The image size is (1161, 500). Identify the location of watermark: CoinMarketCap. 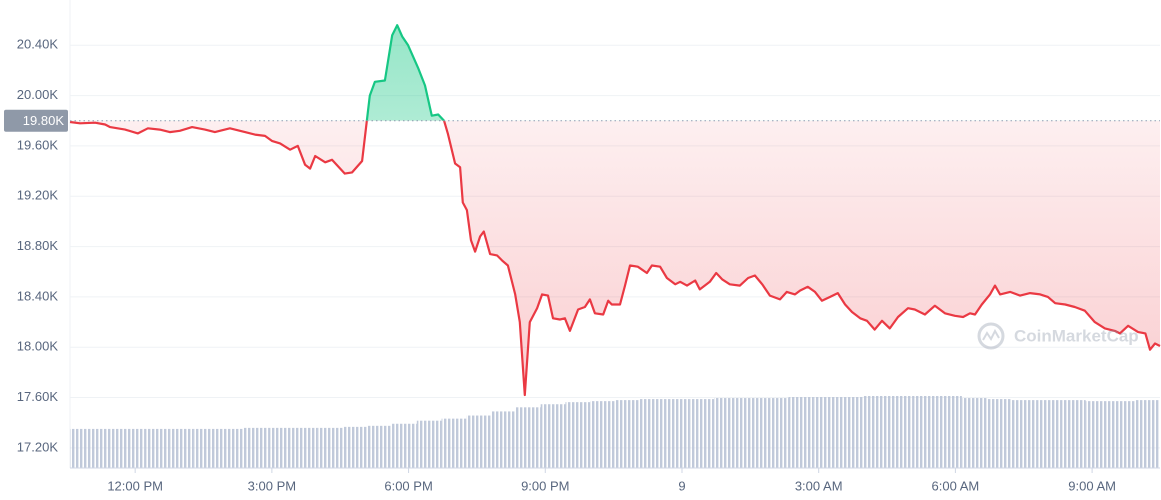
(1058, 336).